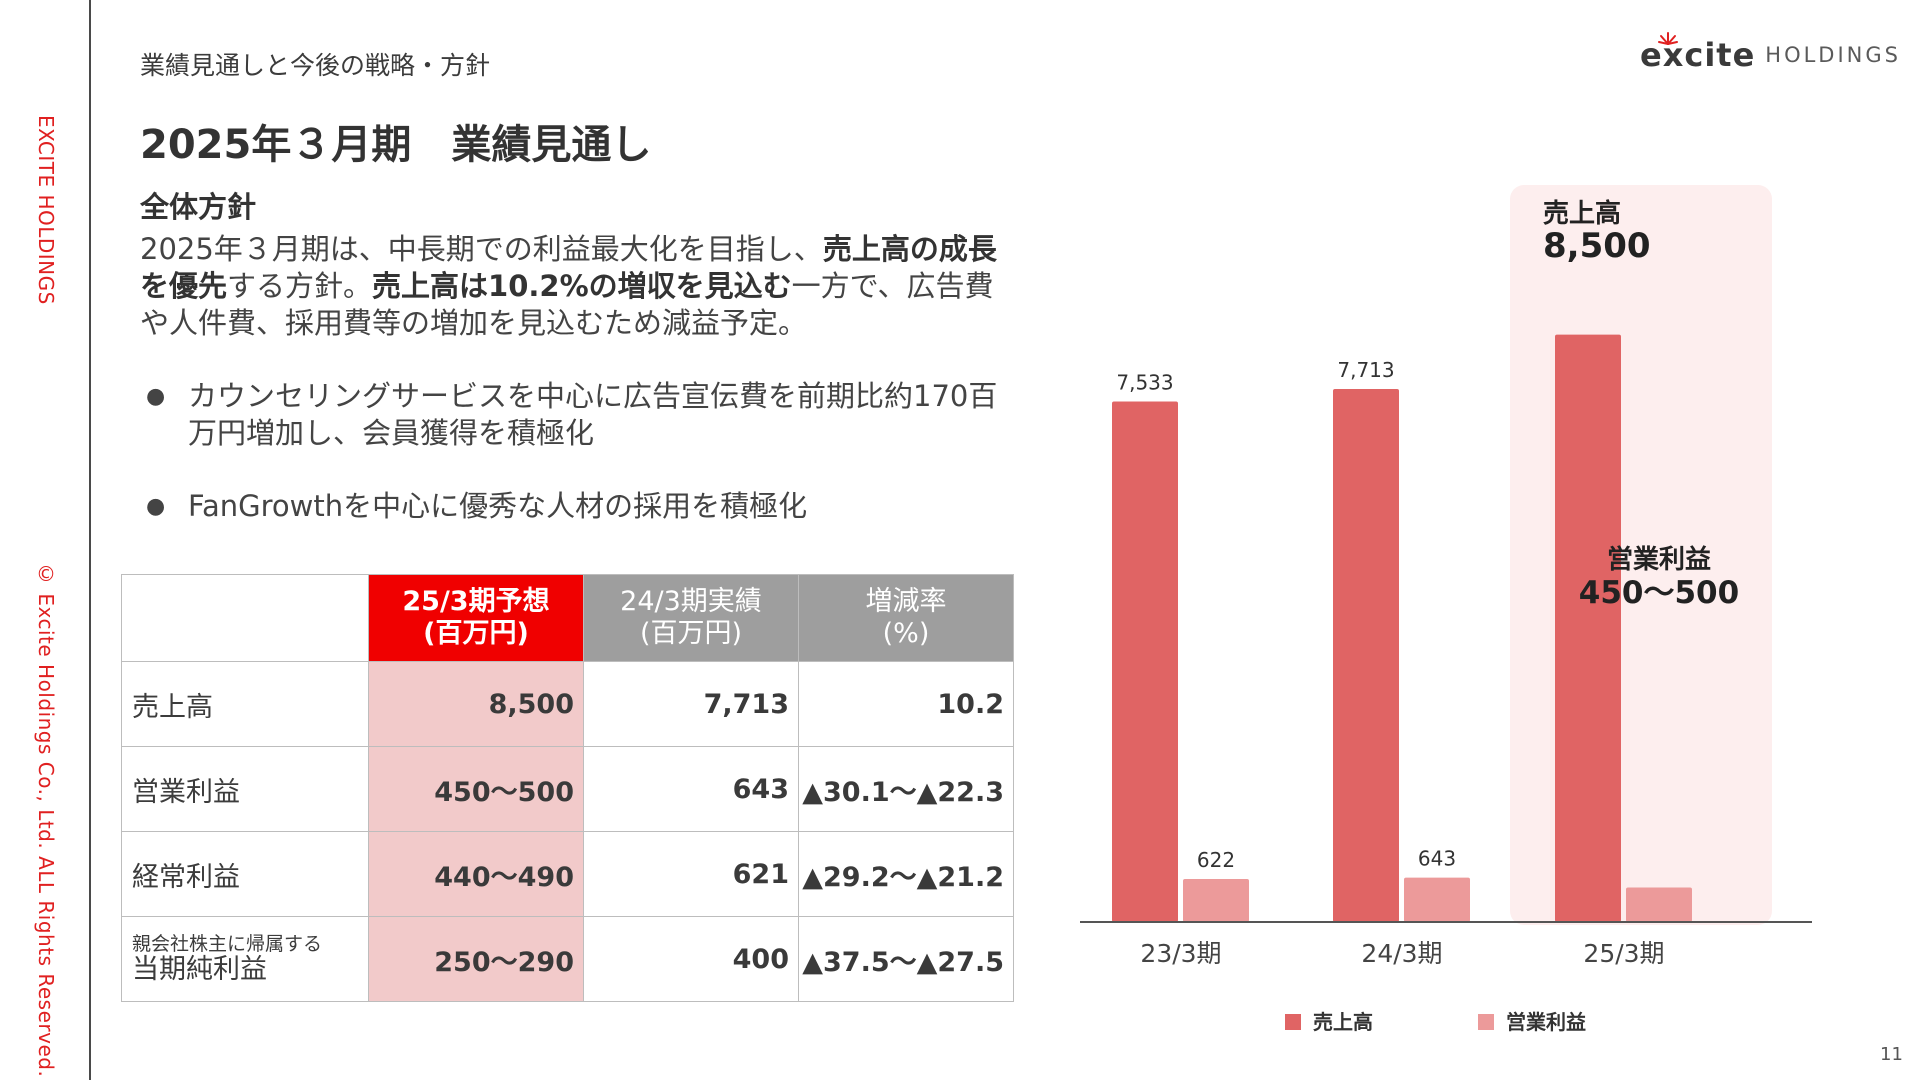 This screenshot has width=1920, height=1080. I want to click on cell-rate: ▲37.5〜▲27.5, so click(906, 959).